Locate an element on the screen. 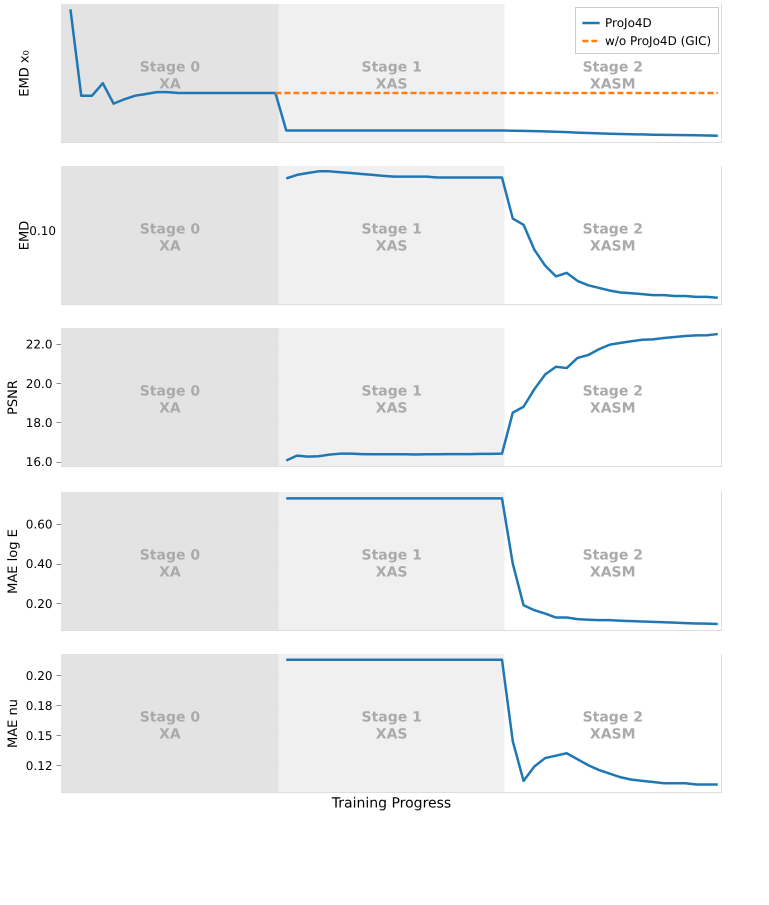 The height and width of the screenshot is (905, 769). y-tick-label: 16.0 is located at coordinates (39, 462).